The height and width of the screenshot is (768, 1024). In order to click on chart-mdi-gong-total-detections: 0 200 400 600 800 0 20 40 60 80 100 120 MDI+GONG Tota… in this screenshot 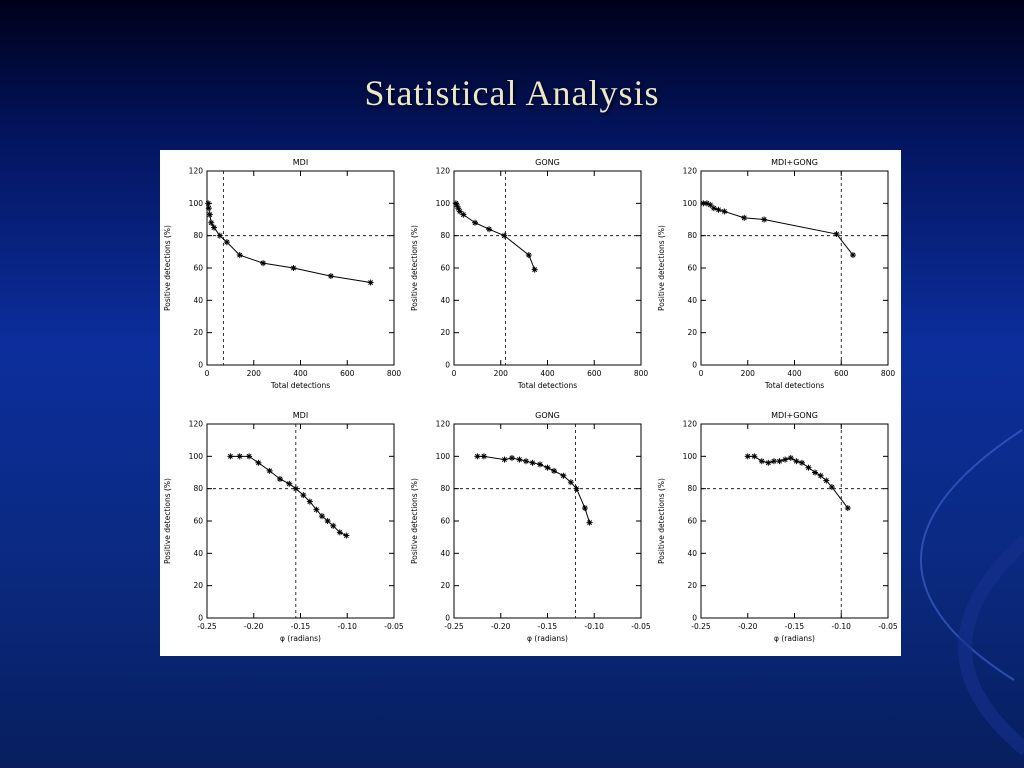, I will do `click(777, 277)`.